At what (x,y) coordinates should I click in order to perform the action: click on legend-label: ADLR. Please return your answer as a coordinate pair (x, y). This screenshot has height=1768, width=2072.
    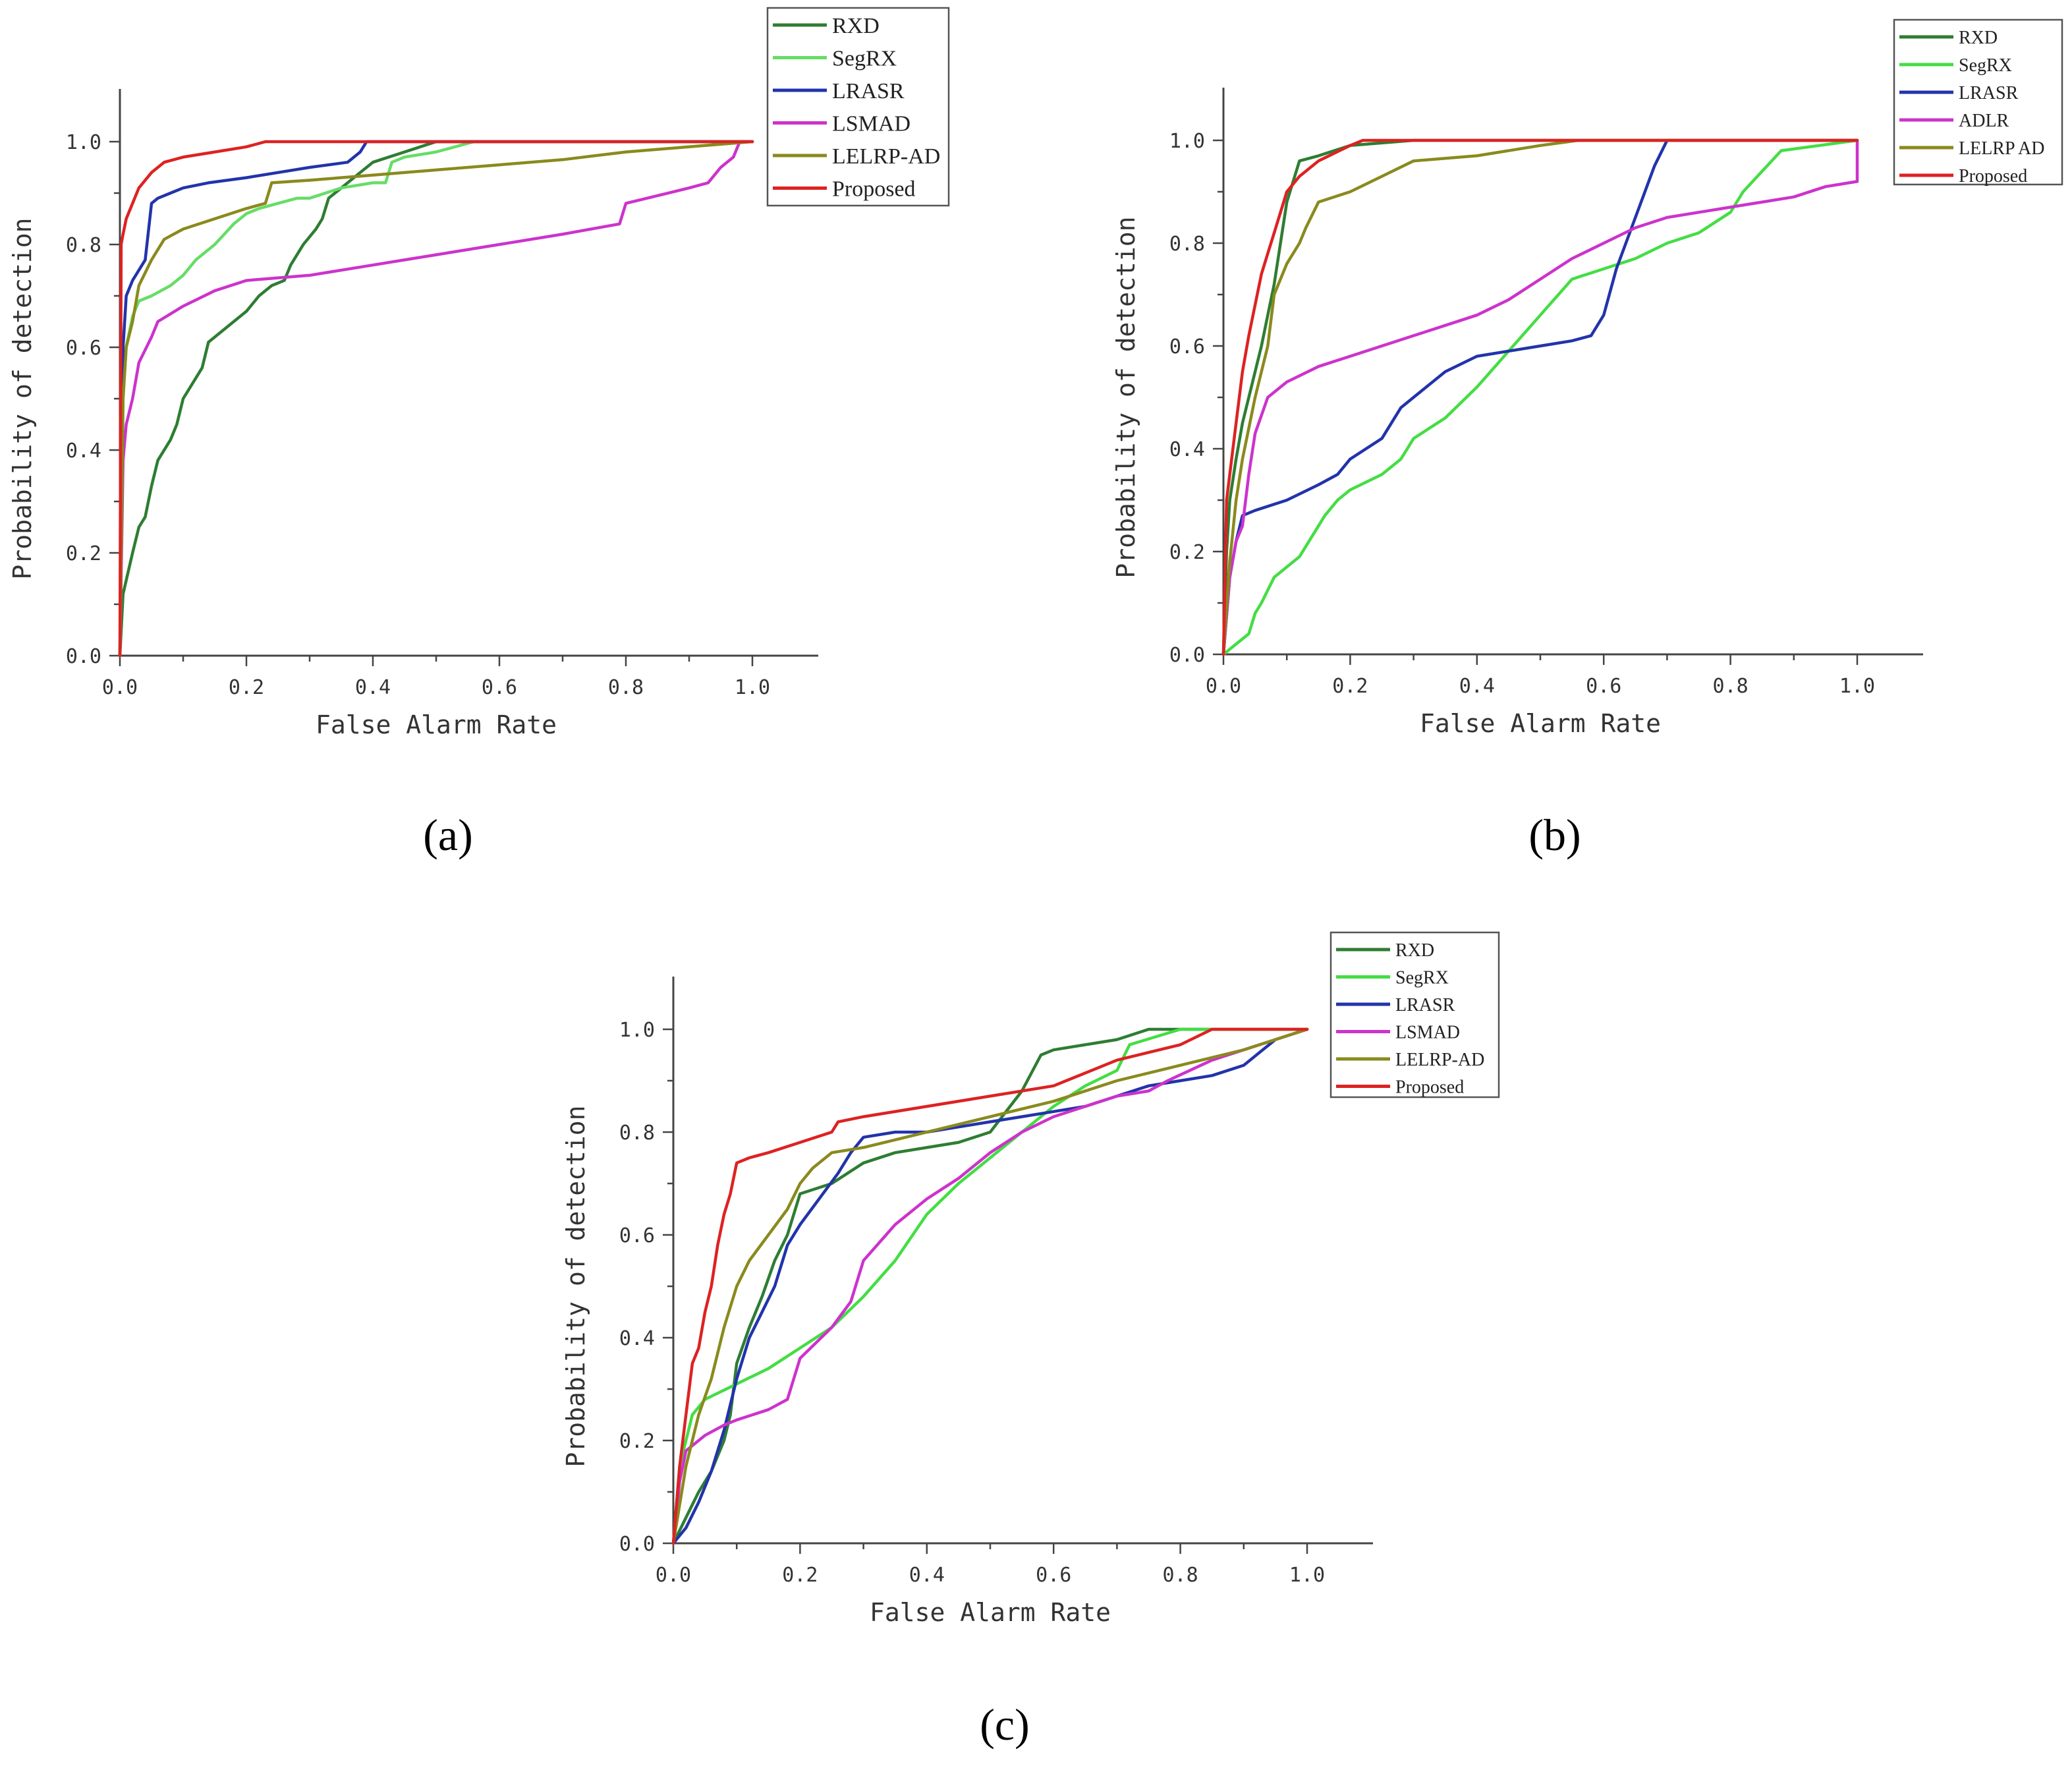
    Looking at the image, I should click on (1984, 121).